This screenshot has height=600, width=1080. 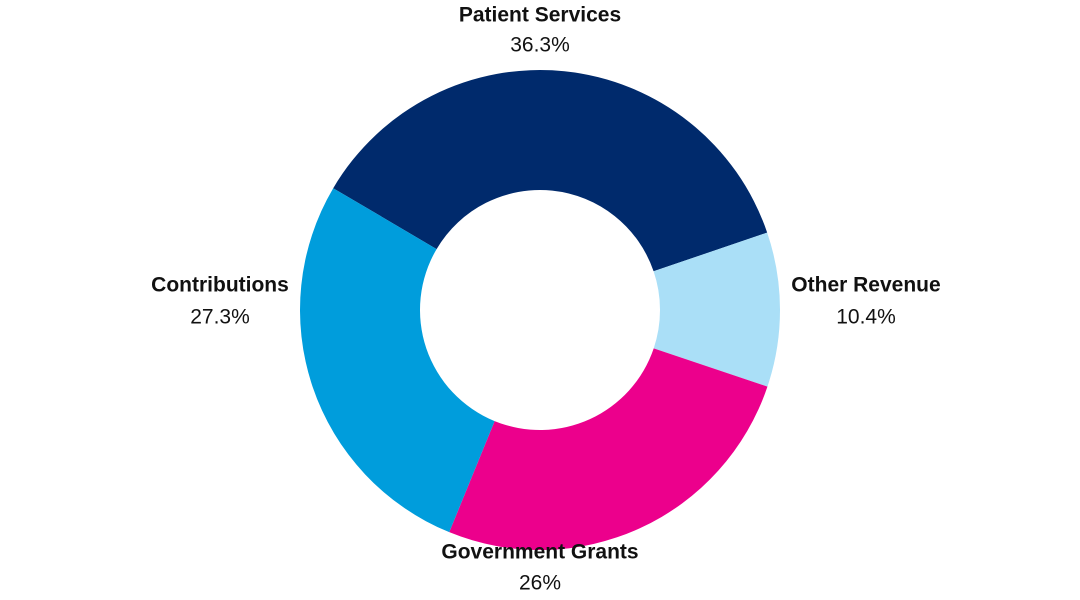 I want to click on category-label: Government Grants, so click(x=539, y=552).